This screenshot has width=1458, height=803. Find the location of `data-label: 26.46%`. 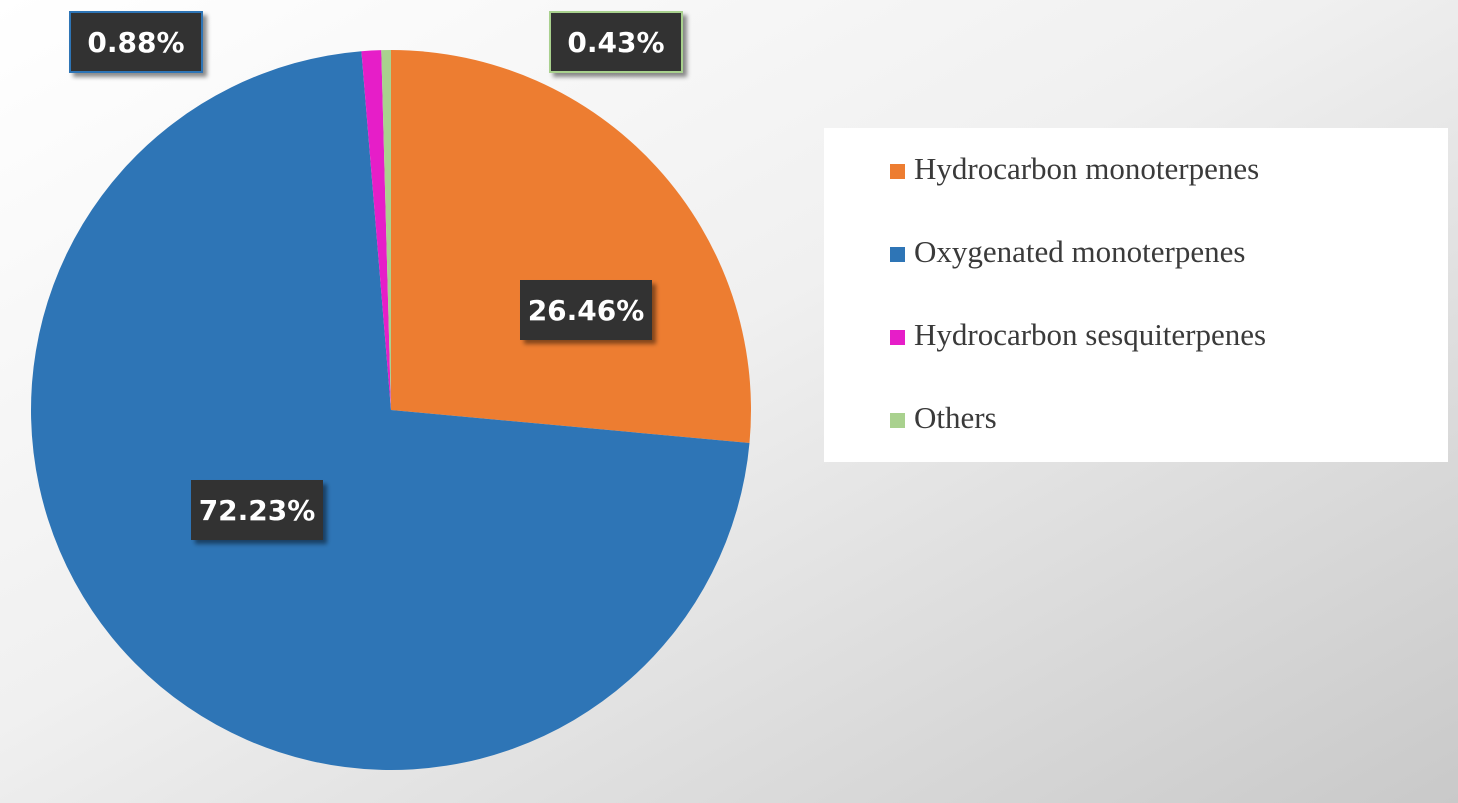

data-label: 26.46% is located at coordinates (586, 310).